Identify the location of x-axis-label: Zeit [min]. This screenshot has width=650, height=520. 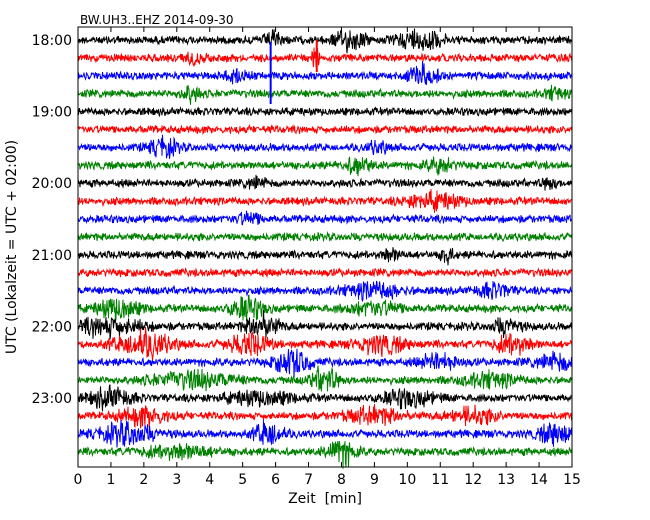
(325, 499).